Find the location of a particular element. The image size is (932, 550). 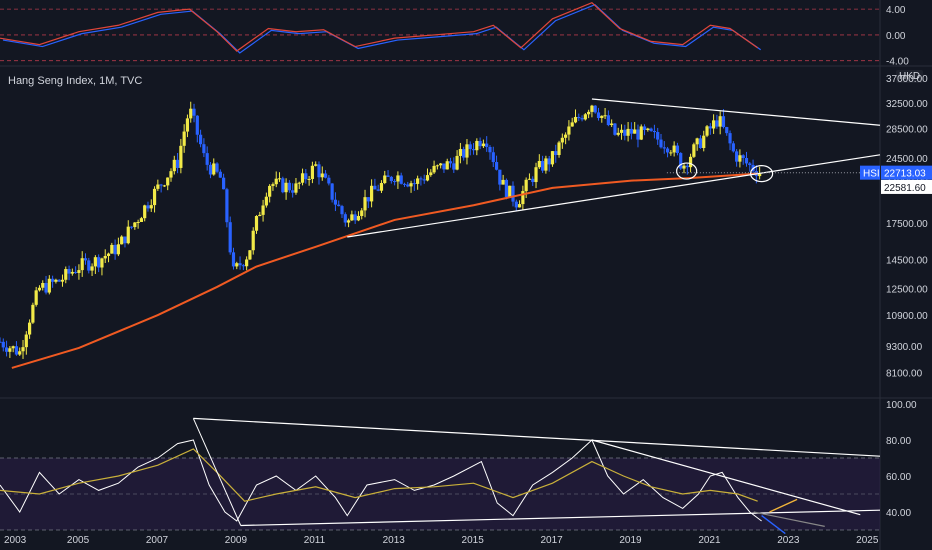

price-tick-label: 12500.00 is located at coordinates (907, 289).